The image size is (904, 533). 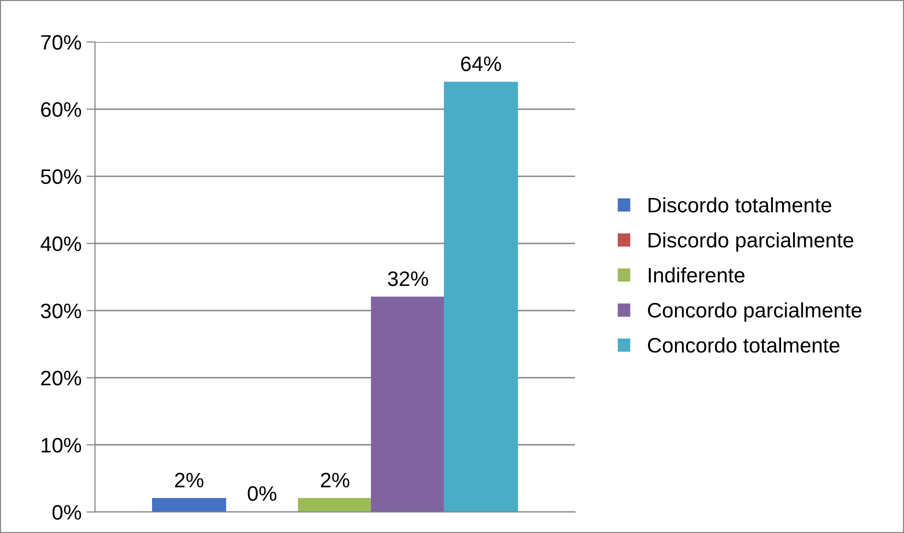 I want to click on legend-label: Discordo totalmente, so click(x=740, y=204).